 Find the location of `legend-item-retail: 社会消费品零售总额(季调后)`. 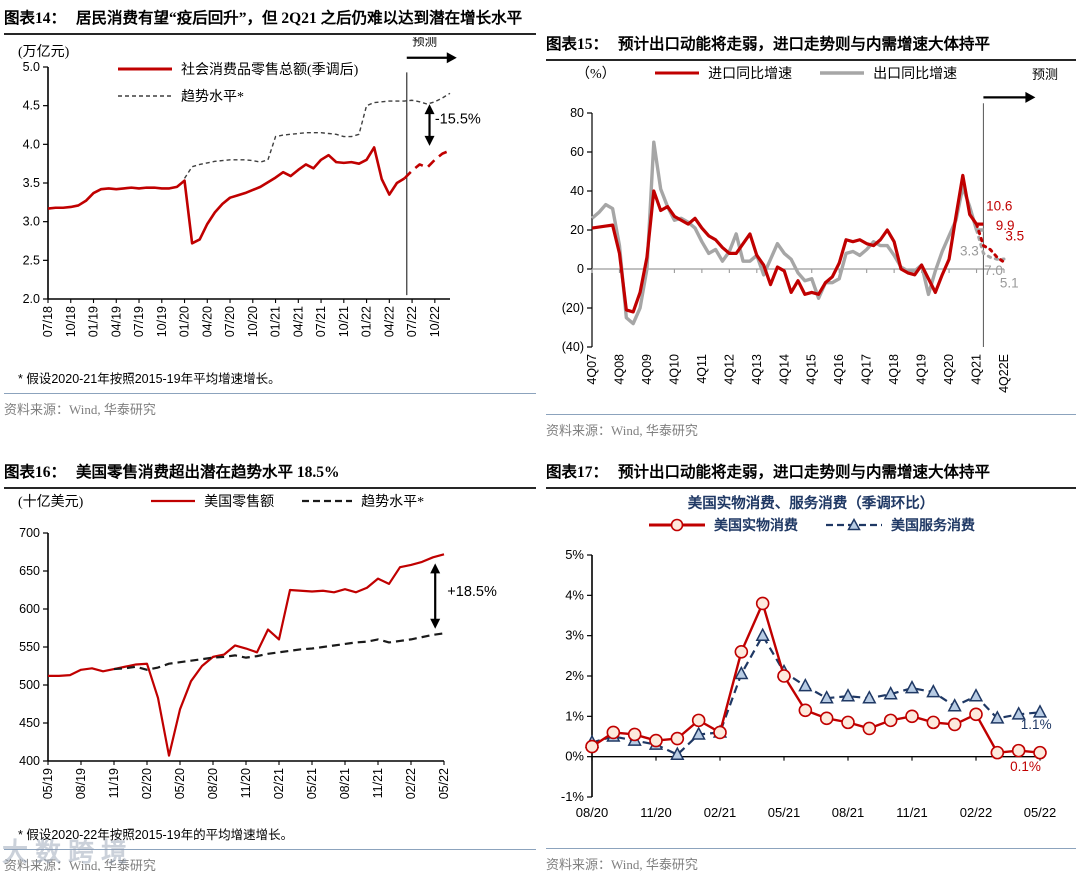

legend-item-retail: 社会消费品零售总额(季调后) is located at coordinates (237, 69).